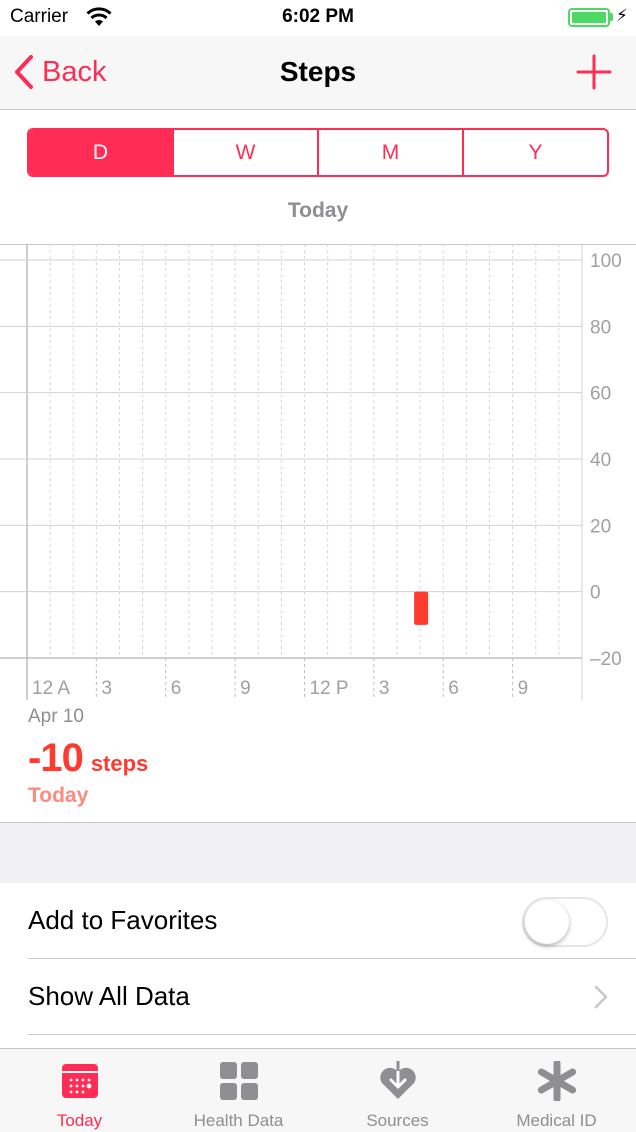  Describe the element at coordinates (318, 853) in the screenshot. I see `section-gap` at that location.